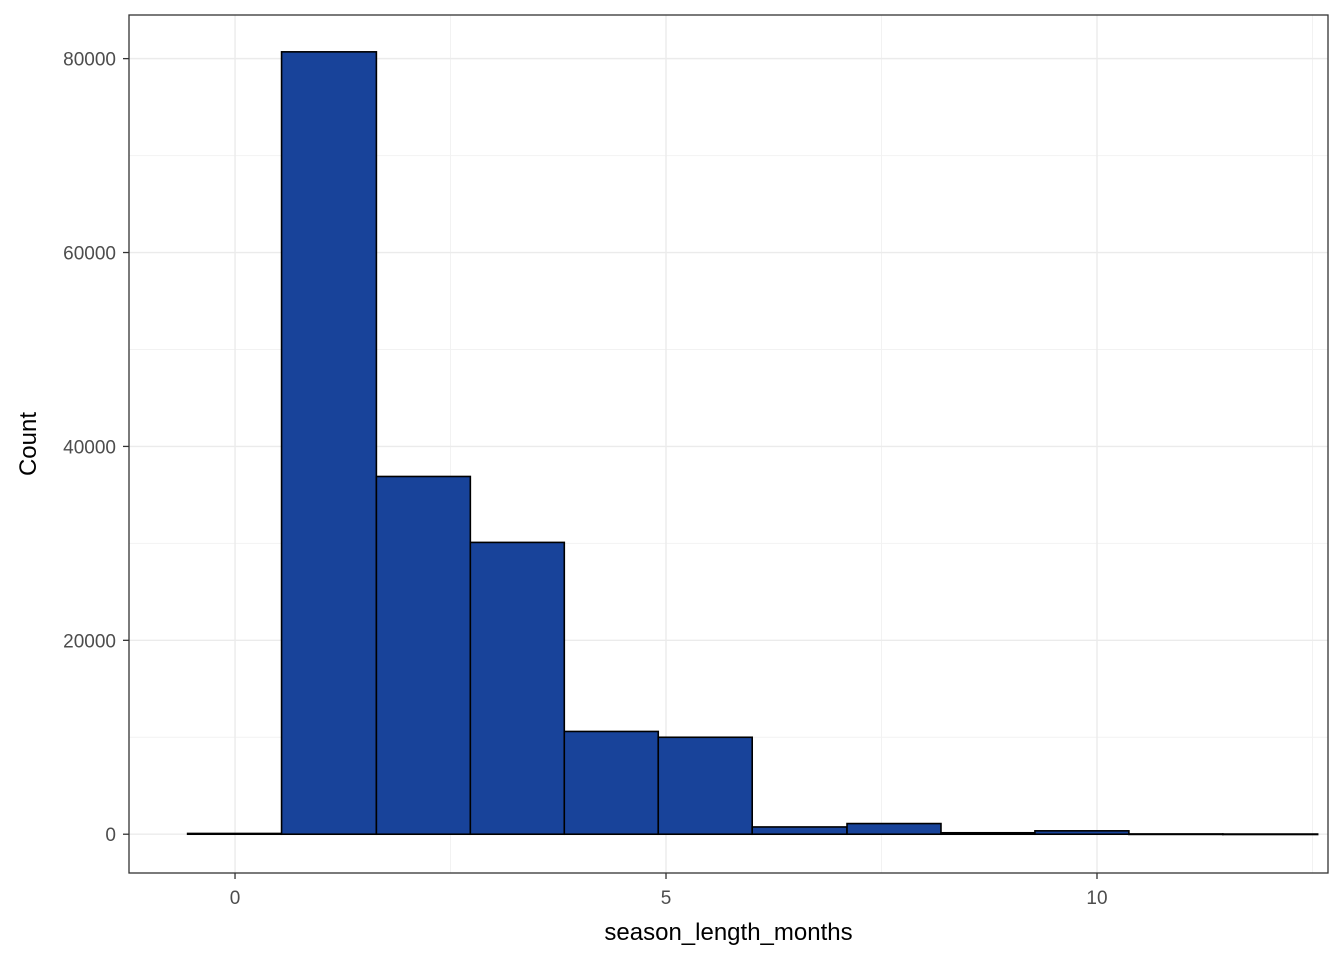  Describe the element at coordinates (728, 932) in the screenshot. I see `x-axis-title: season_length_months` at that location.